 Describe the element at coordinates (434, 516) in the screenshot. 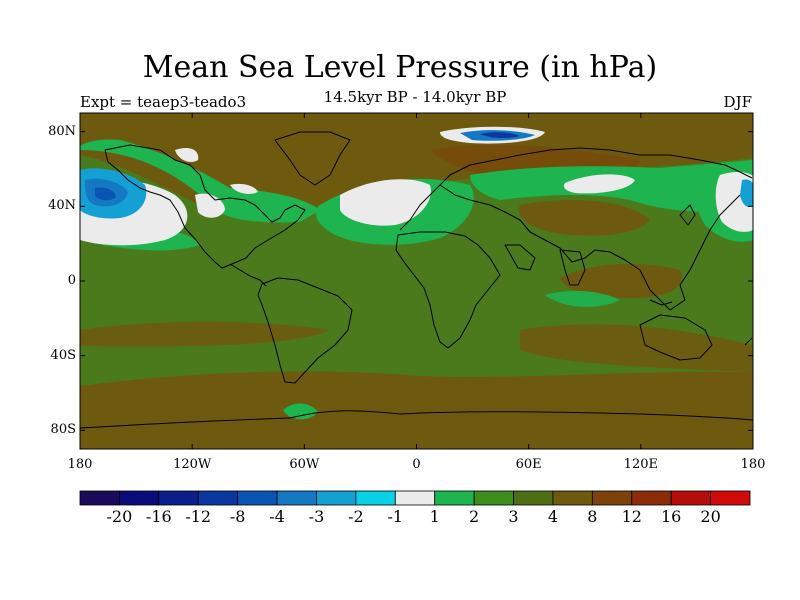

I see `colorbar-label: 1` at that location.